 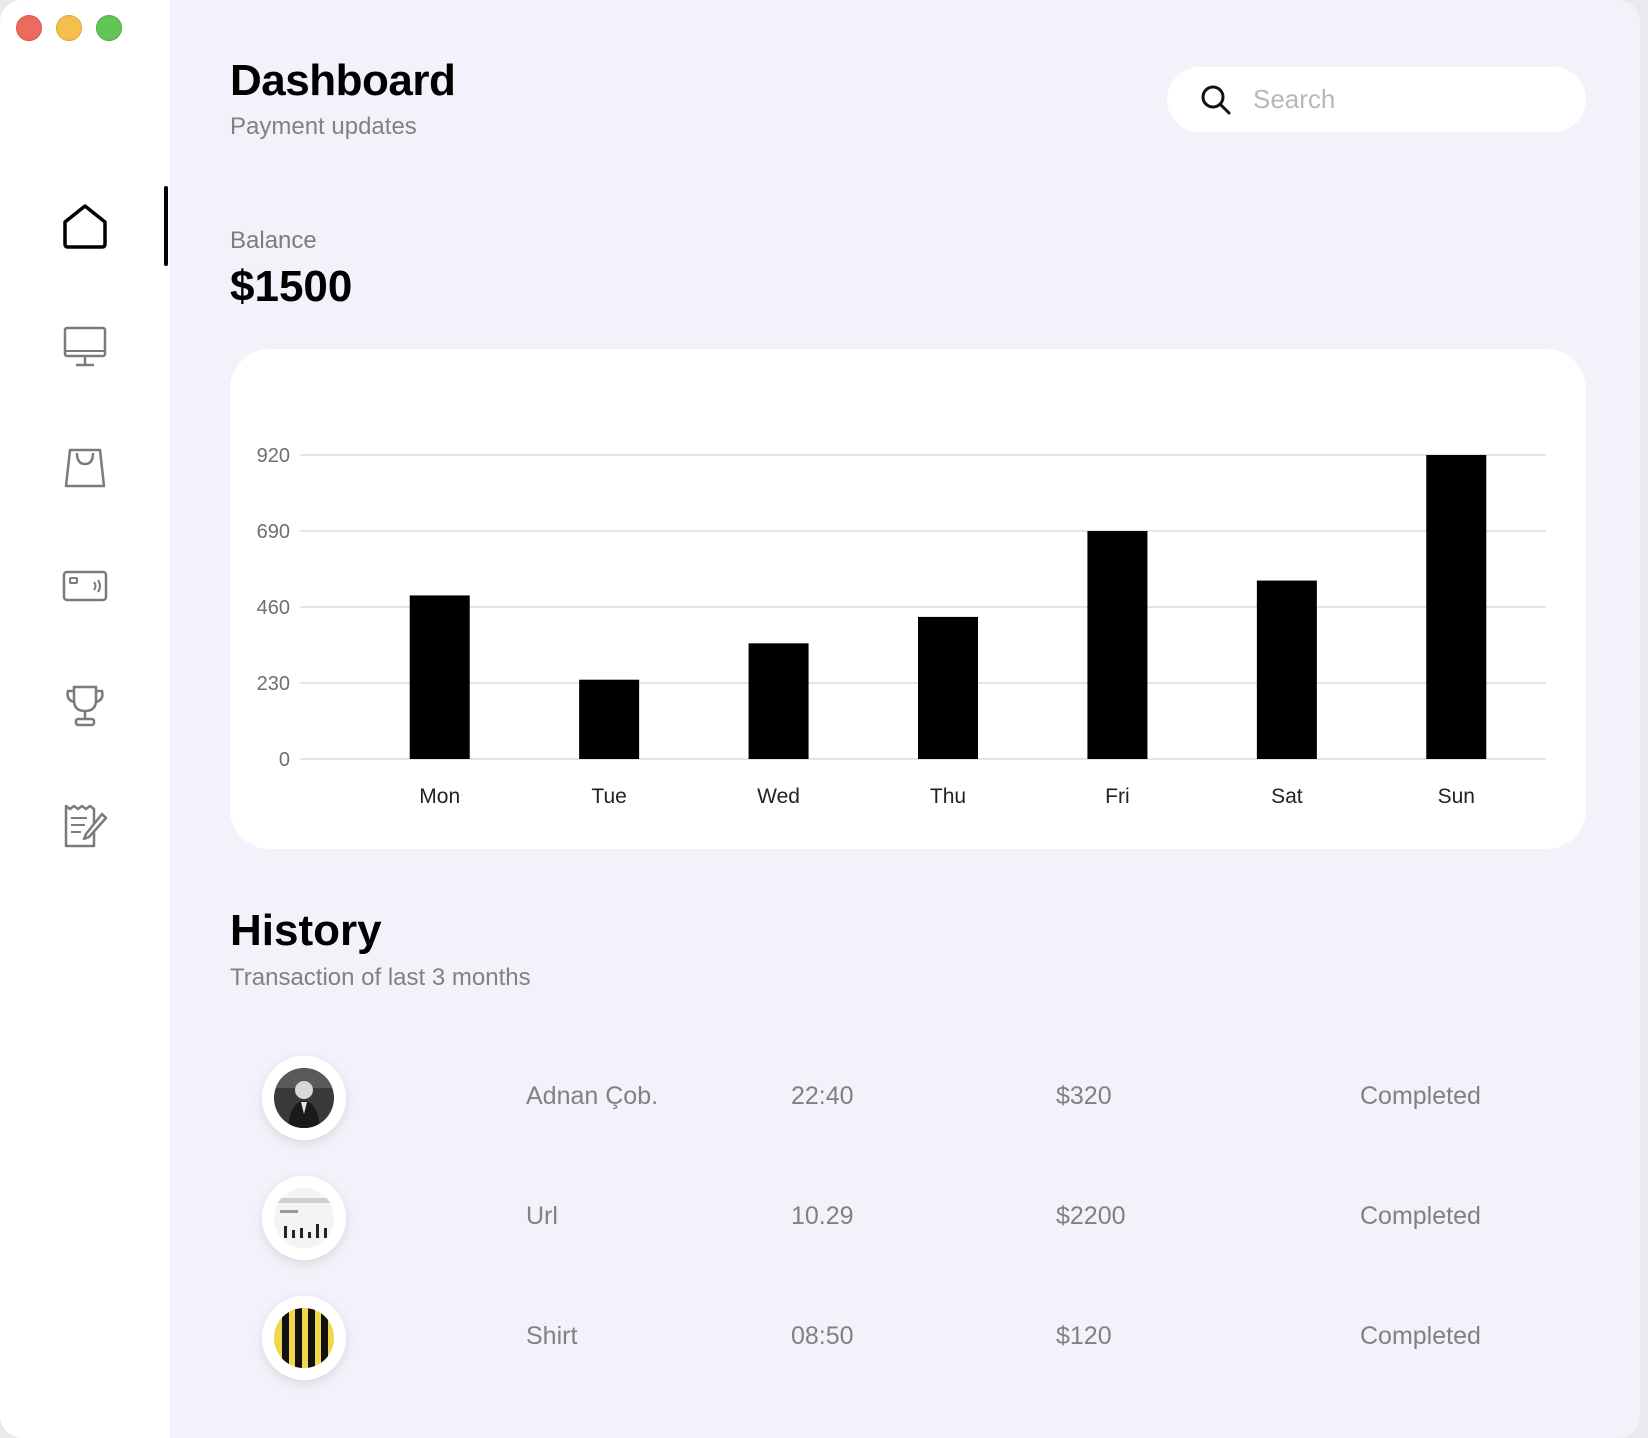 I want to click on transaction-name: Shirt, so click(x=552, y=1336).